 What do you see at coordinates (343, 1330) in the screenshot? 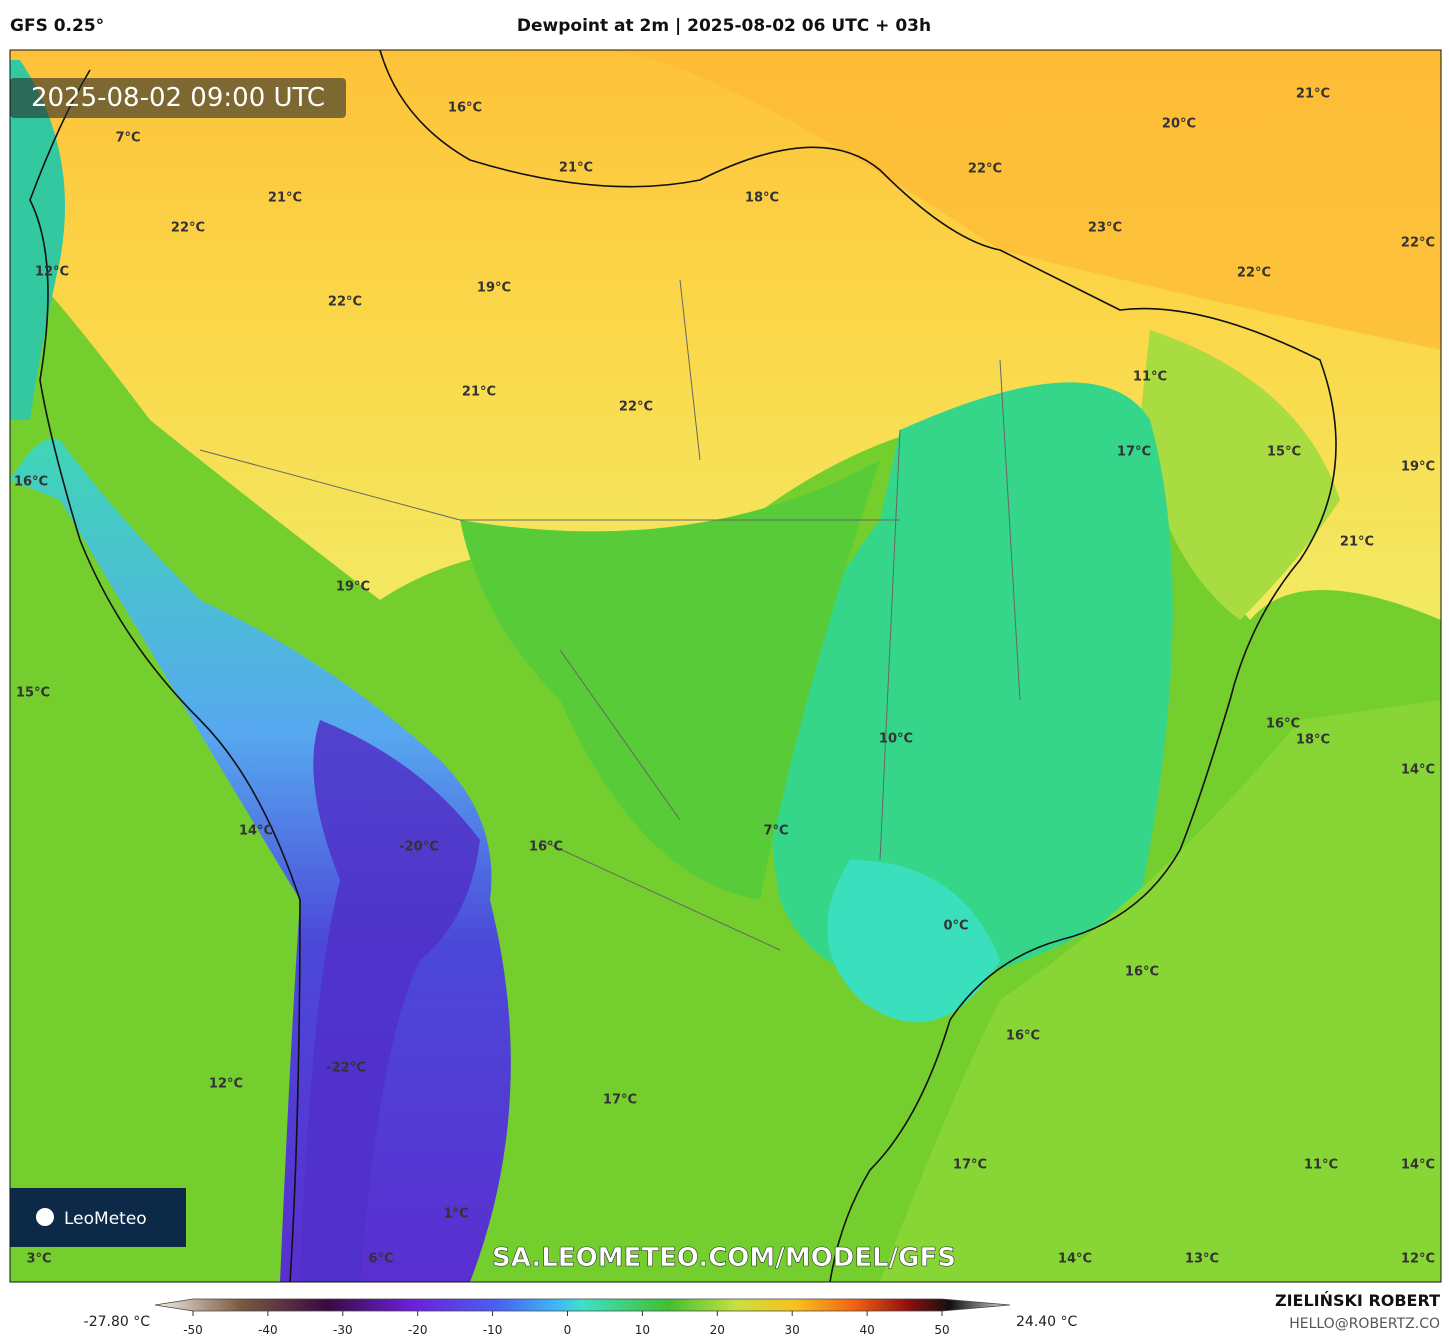
I see `colorbar-tick-label: -30` at bounding box center [343, 1330].